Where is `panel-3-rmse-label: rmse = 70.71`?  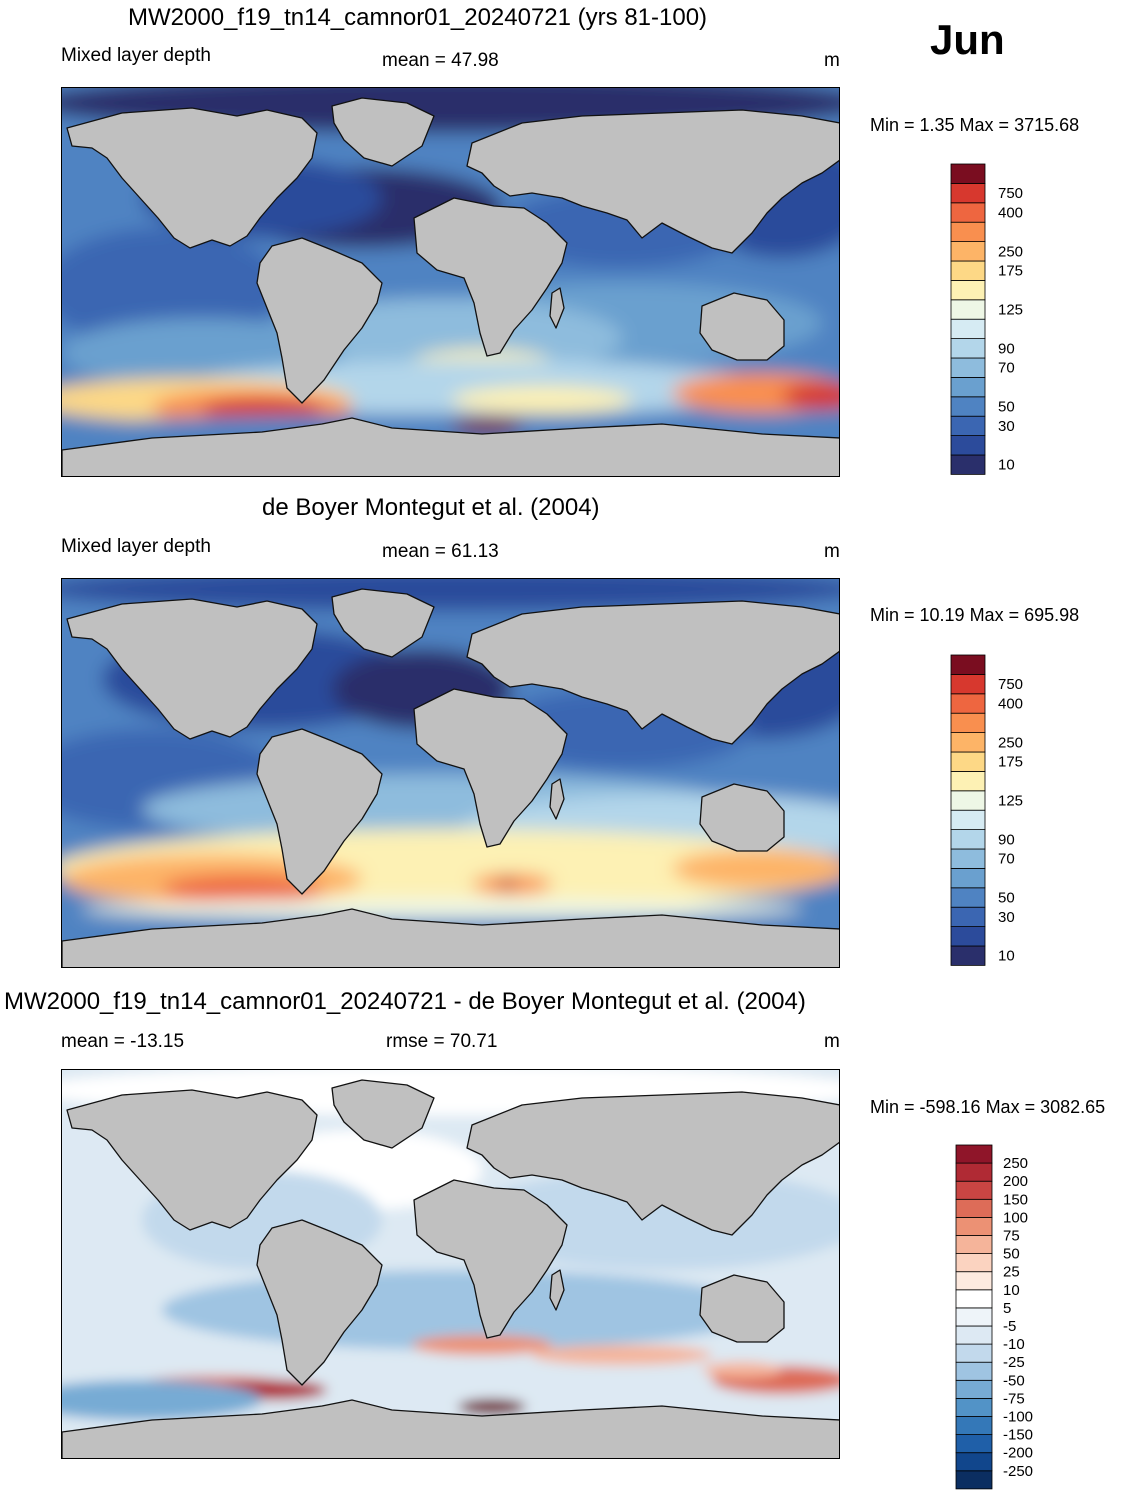 panel-3-rmse-label: rmse = 70.71 is located at coordinates (442, 1041).